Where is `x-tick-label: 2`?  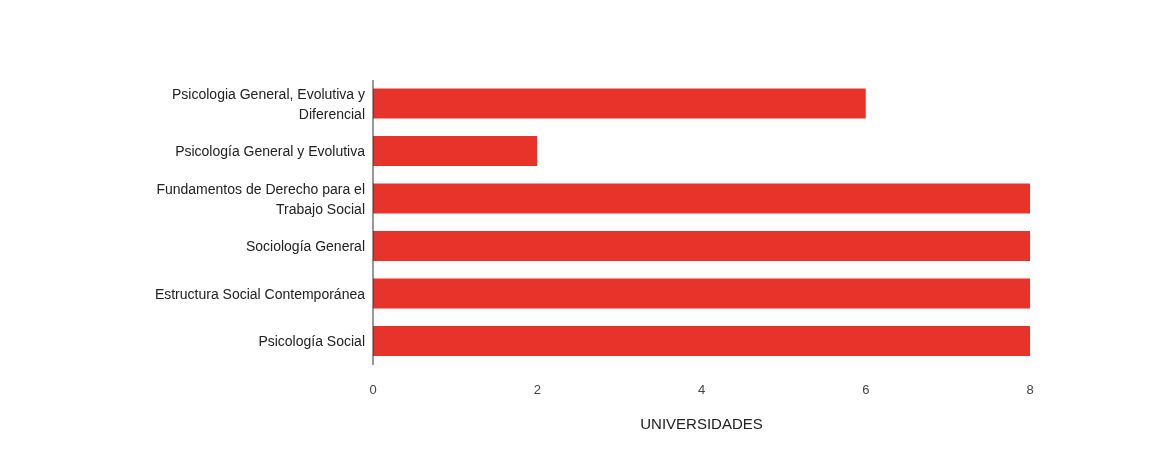
x-tick-label: 2 is located at coordinates (537, 390).